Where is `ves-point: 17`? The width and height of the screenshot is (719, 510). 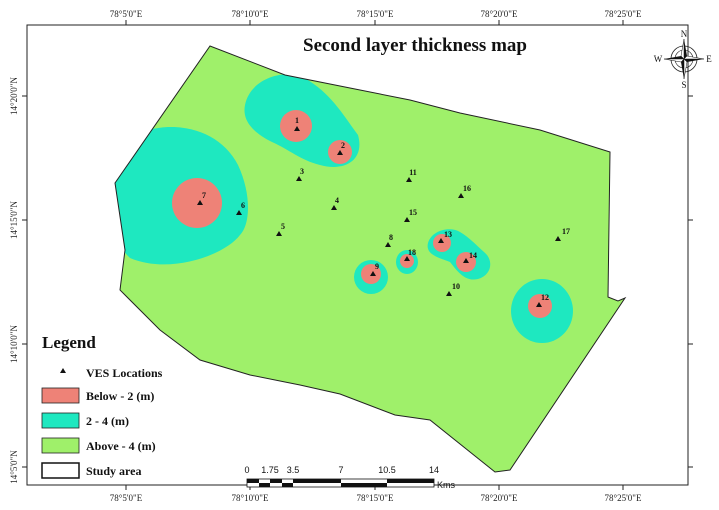
ves-point: 17 is located at coordinates (562, 234).